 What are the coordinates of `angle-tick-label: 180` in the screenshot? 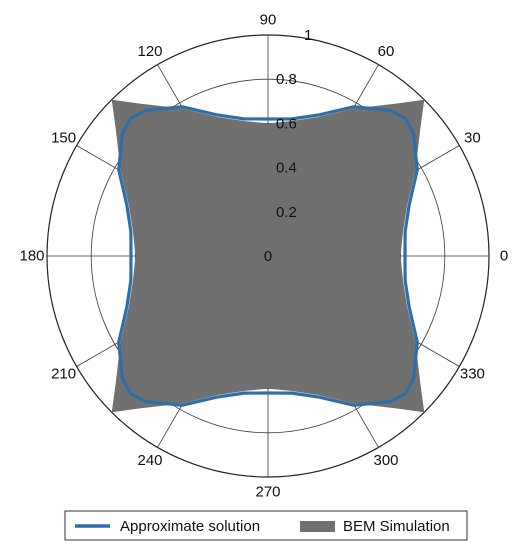 It's located at (31, 256).